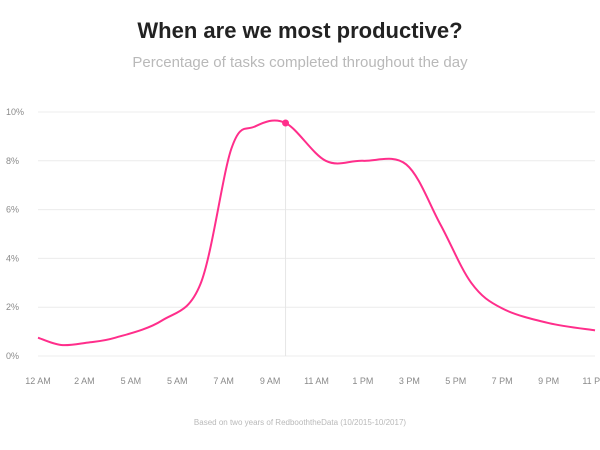 The width and height of the screenshot is (600, 450). What do you see at coordinates (12, 210) in the screenshot?
I see `y-tick-label: 6%` at bounding box center [12, 210].